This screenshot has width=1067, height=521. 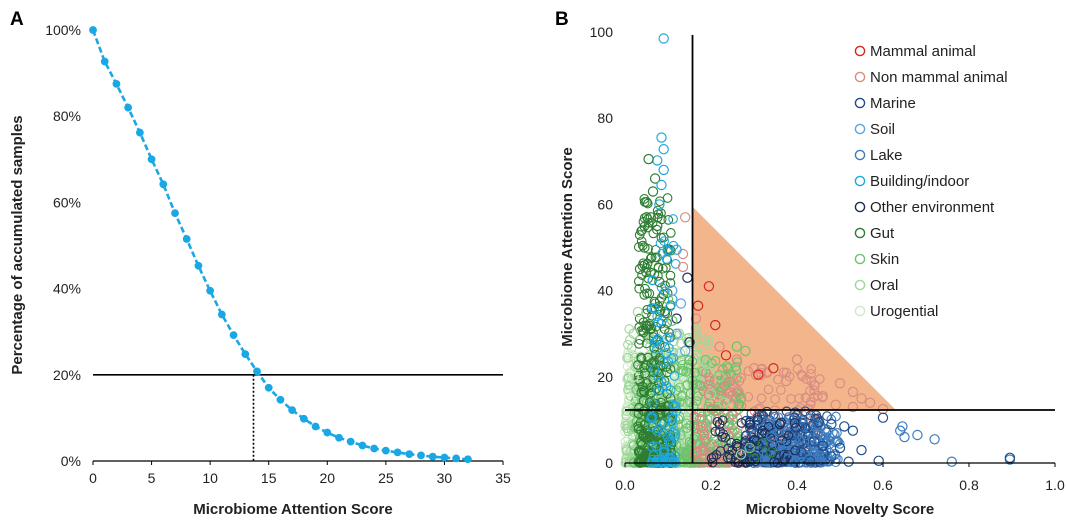 I want to click on panel-b-y-tick-label: 100, so click(x=602, y=32).